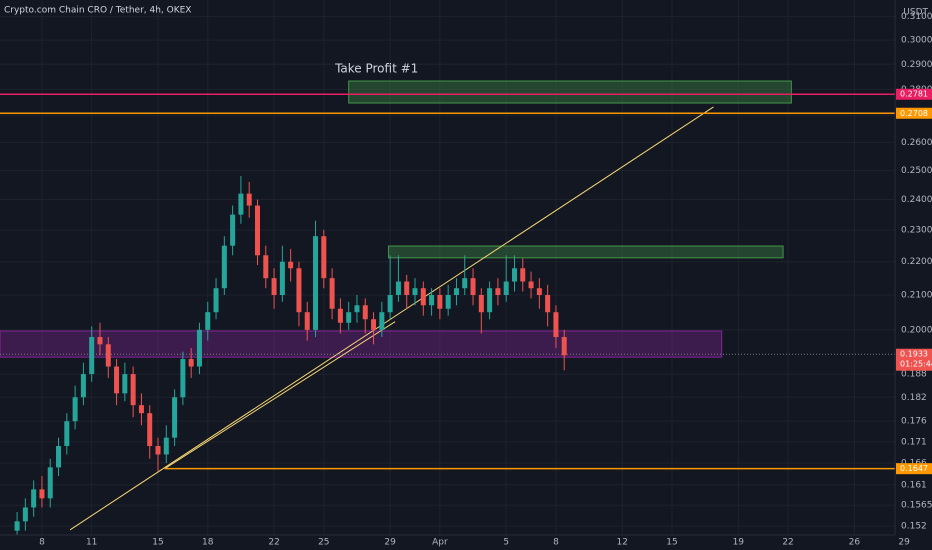 This screenshot has width=932, height=550. What do you see at coordinates (914, 422) in the screenshot?
I see `y-tick-label: 0.176` at bounding box center [914, 422].